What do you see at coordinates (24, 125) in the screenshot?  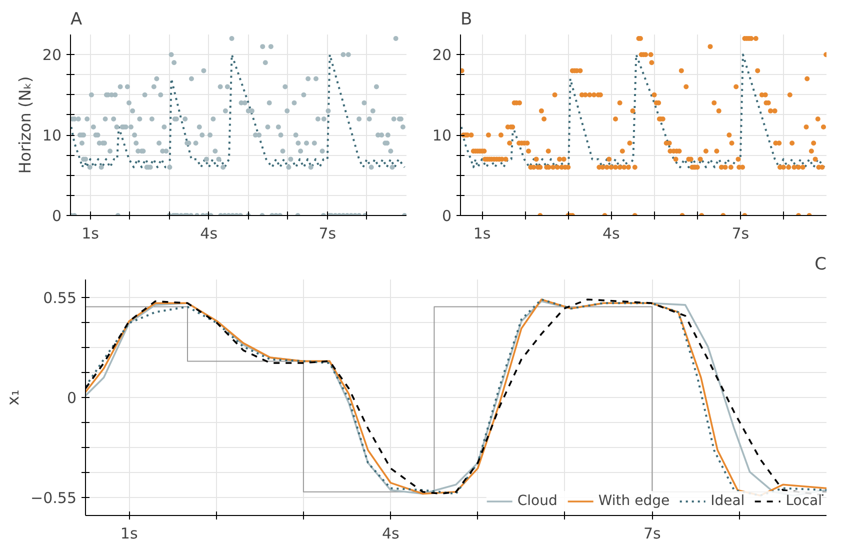 I see `y-axis-title: Horizon (Nₖ)` at bounding box center [24, 125].